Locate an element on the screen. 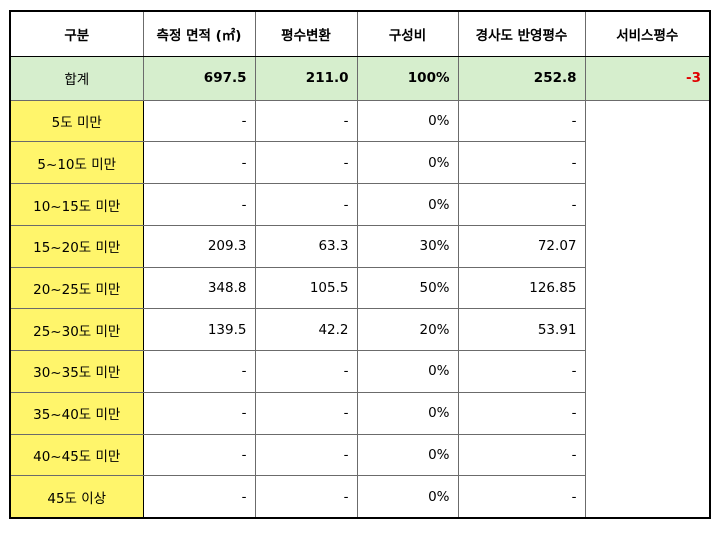 The width and height of the screenshot is (720, 541). row-slope-pyeong: 53.91 is located at coordinates (521, 330).